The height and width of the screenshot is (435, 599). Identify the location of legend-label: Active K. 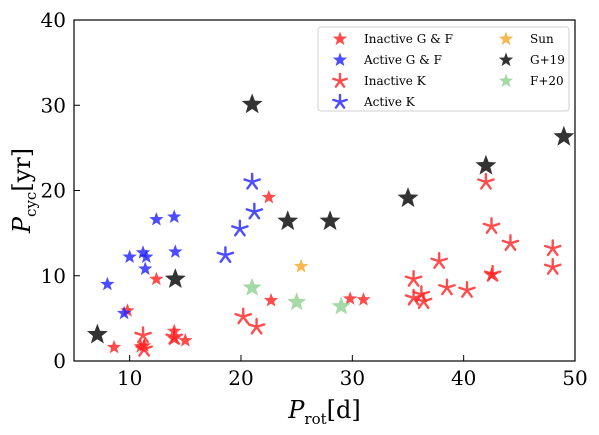
(389, 102).